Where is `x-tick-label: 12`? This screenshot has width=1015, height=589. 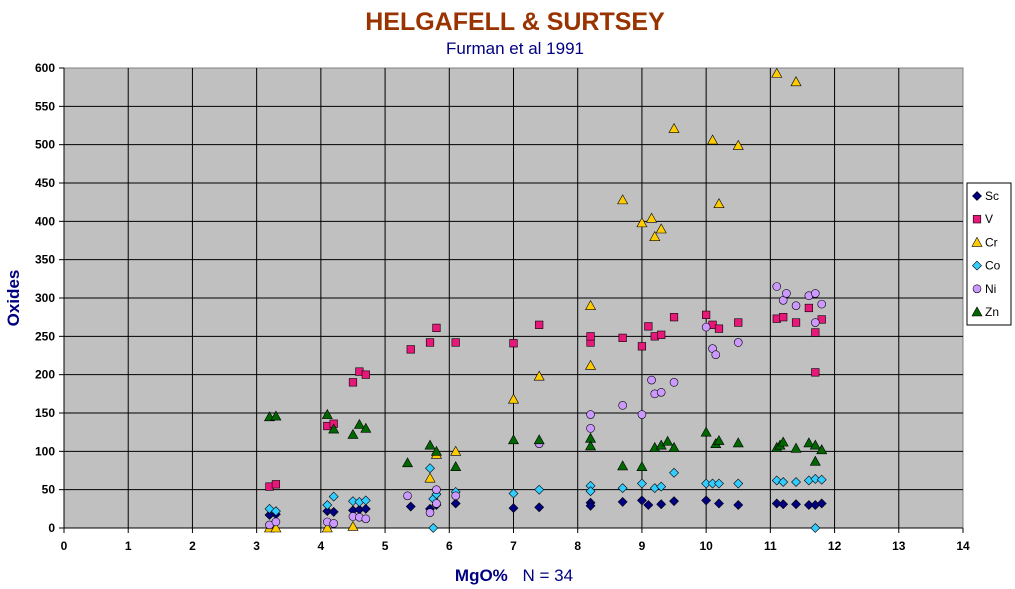 x-tick-label: 12 is located at coordinates (835, 546).